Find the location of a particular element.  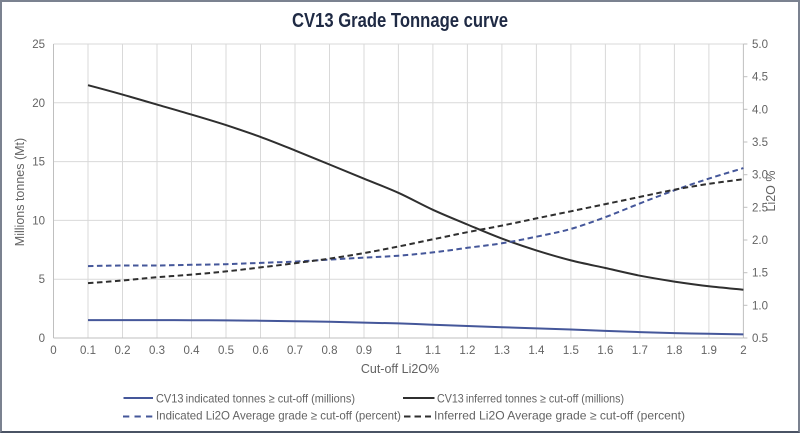

svg-text: 0.7 is located at coordinates (295, 351).